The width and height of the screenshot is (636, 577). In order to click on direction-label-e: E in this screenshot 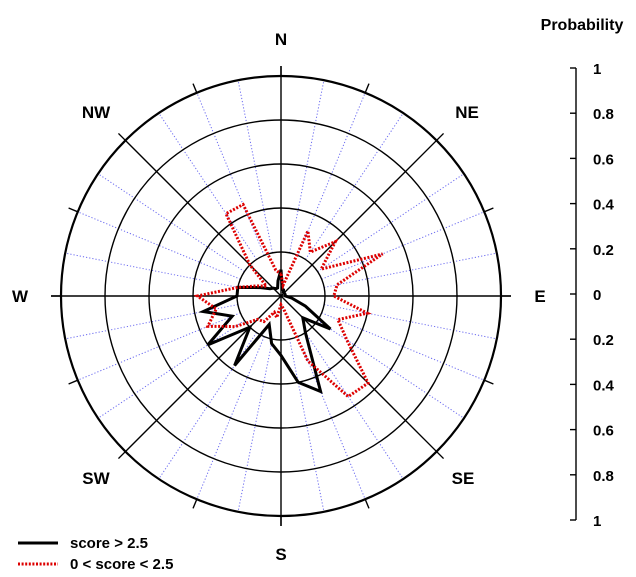, I will do `click(539, 296)`.